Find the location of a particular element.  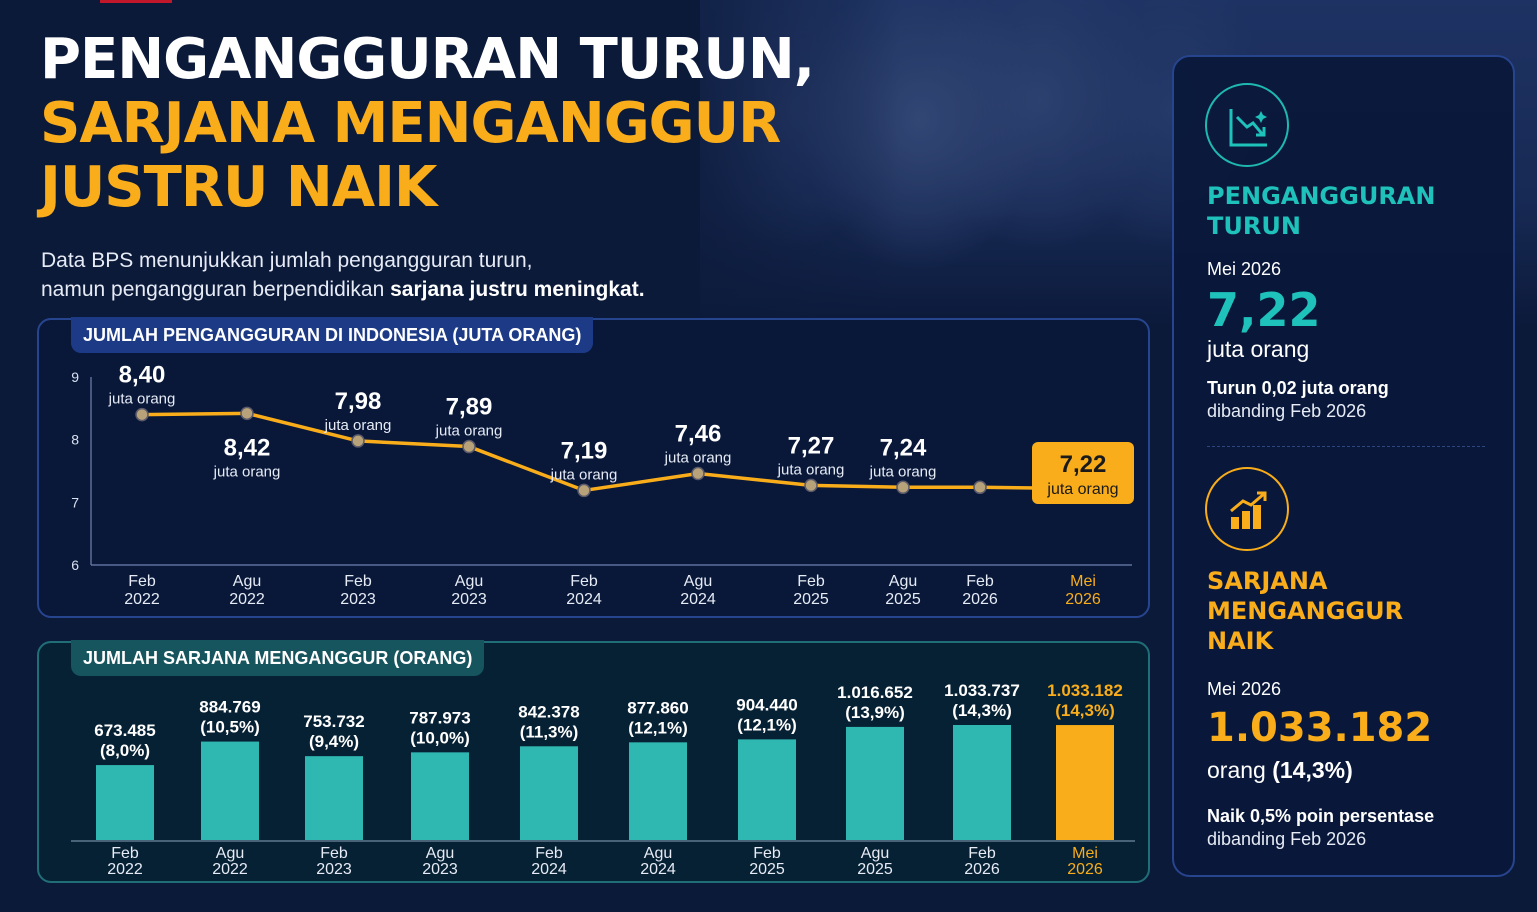

bar-value-label: 877.860 is located at coordinates (657, 707).